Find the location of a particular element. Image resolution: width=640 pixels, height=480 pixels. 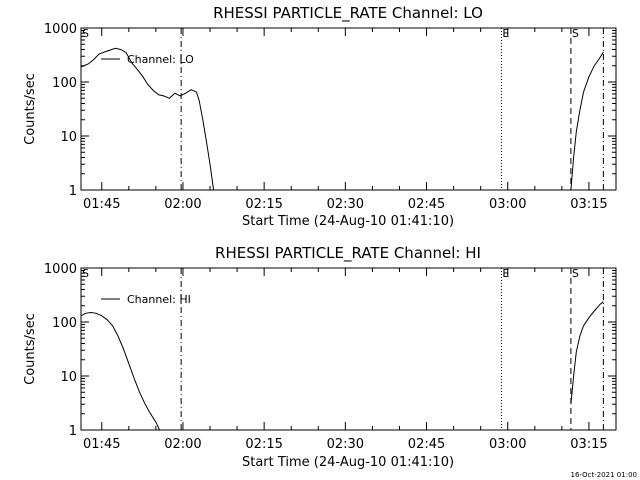

footer-timestamp: 16-Oct-2021 01:00 is located at coordinates (604, 475).